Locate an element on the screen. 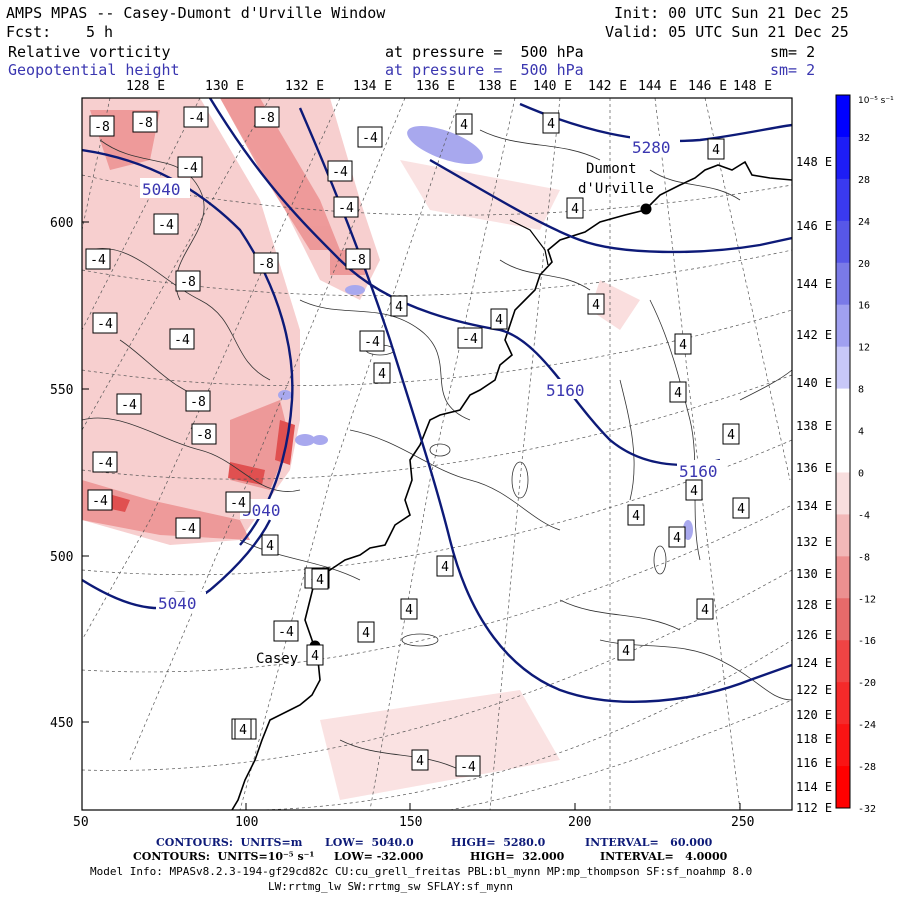 The image size is (900, 900). dumont-label-line2: d'Urville is located at coordinates (616, 189).